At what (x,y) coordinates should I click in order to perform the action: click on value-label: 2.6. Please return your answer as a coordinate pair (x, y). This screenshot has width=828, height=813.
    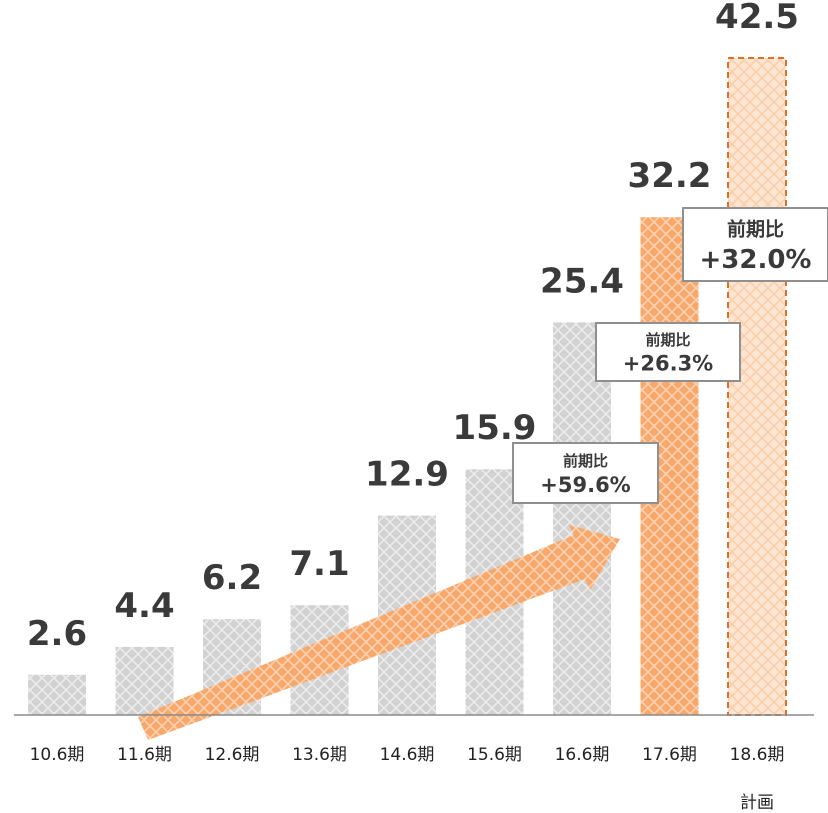
    Looking at the image, I should click on (57, 634).